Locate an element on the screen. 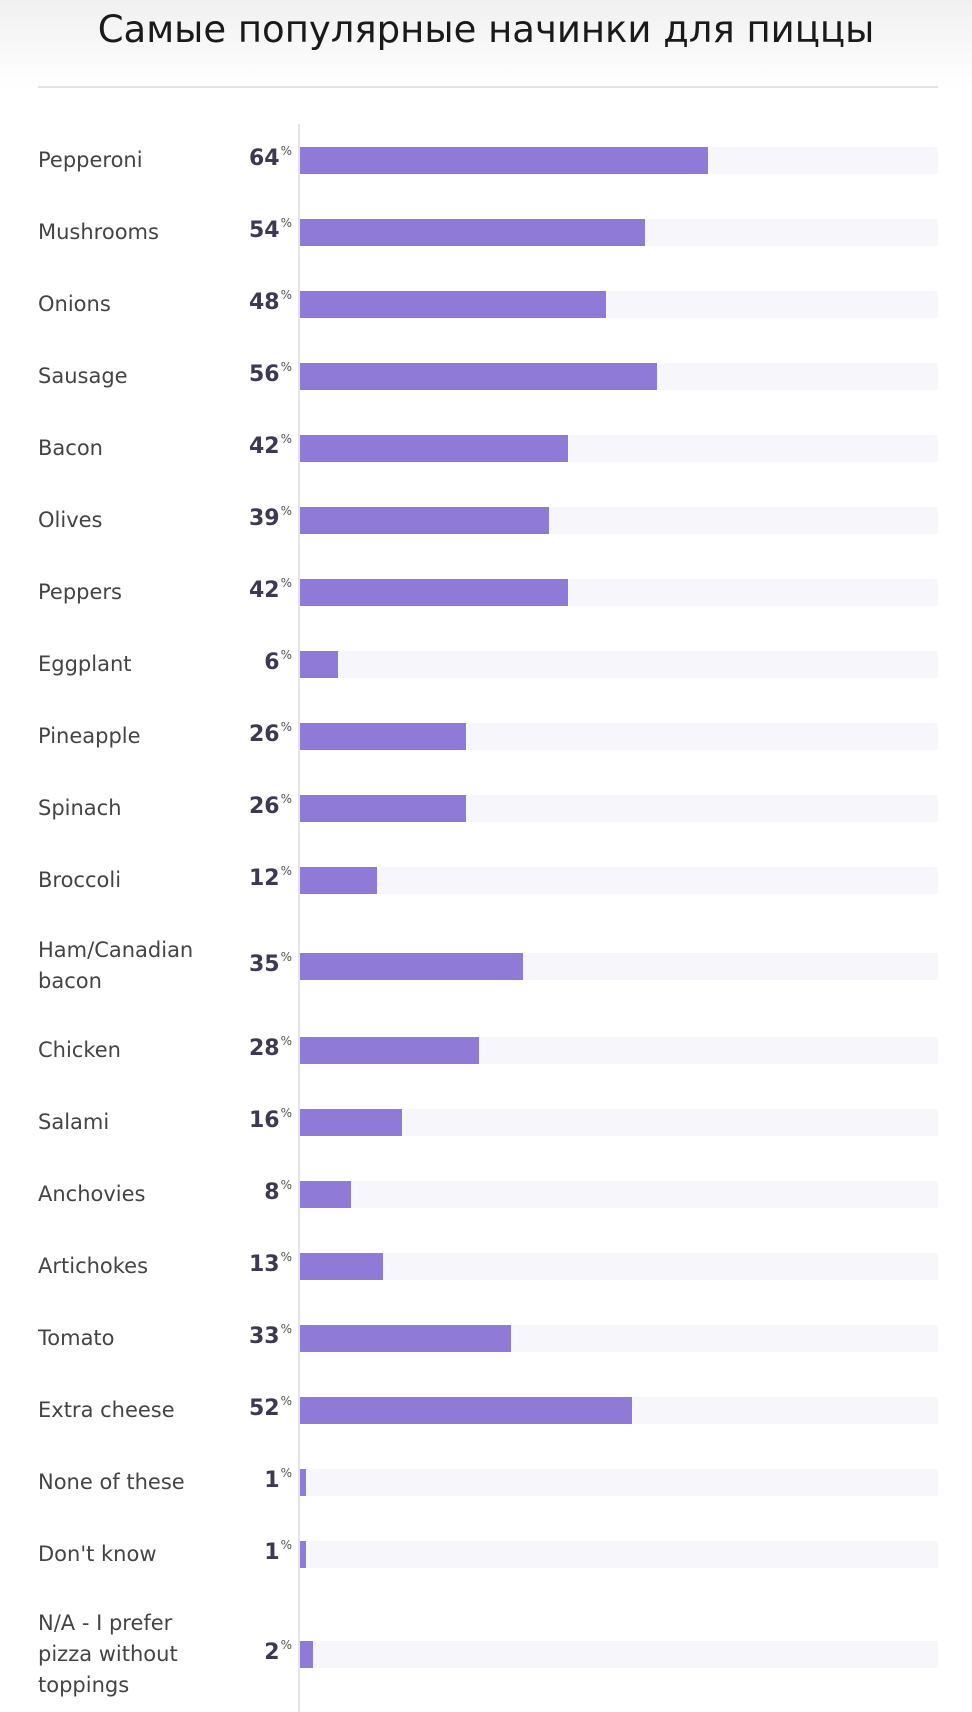 The image size is (972, 1712). data-label: 33% is located at coordinates (252, 1335).